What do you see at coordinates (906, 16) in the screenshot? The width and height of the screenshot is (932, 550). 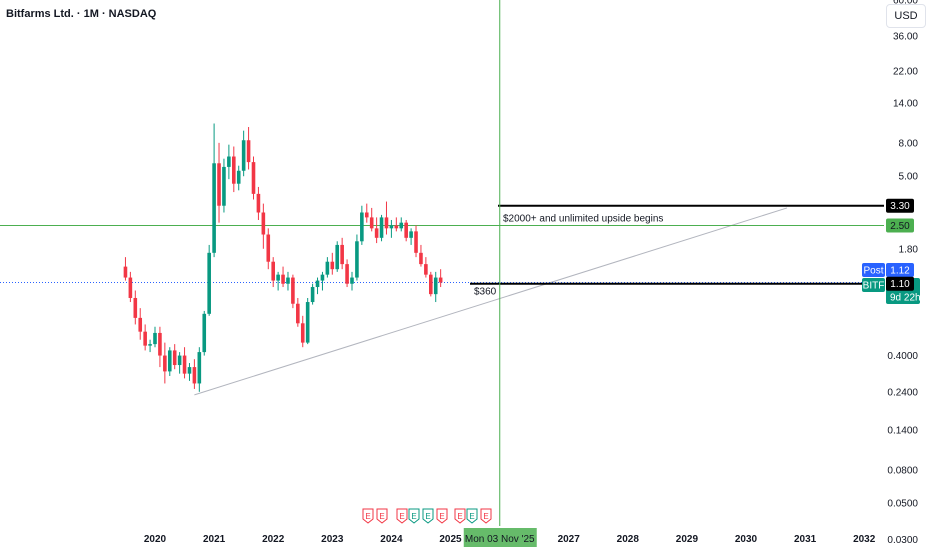 I see `currency-button: USD` at bounding box center [906, 16].